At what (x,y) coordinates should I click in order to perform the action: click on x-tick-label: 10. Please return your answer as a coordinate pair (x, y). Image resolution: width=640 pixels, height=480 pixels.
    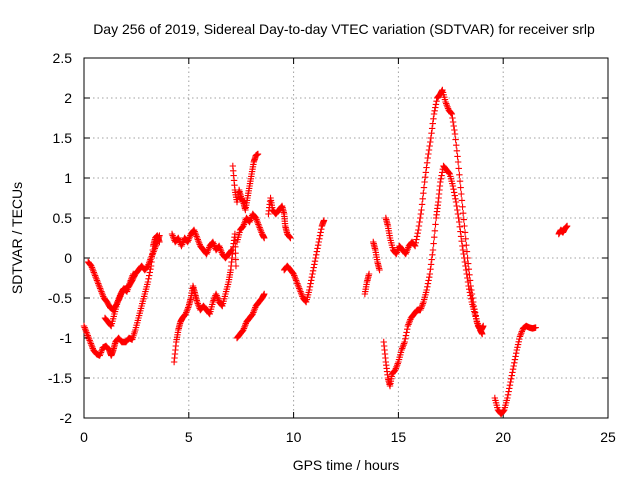
    Looking at the image, I should click on (294, 437).